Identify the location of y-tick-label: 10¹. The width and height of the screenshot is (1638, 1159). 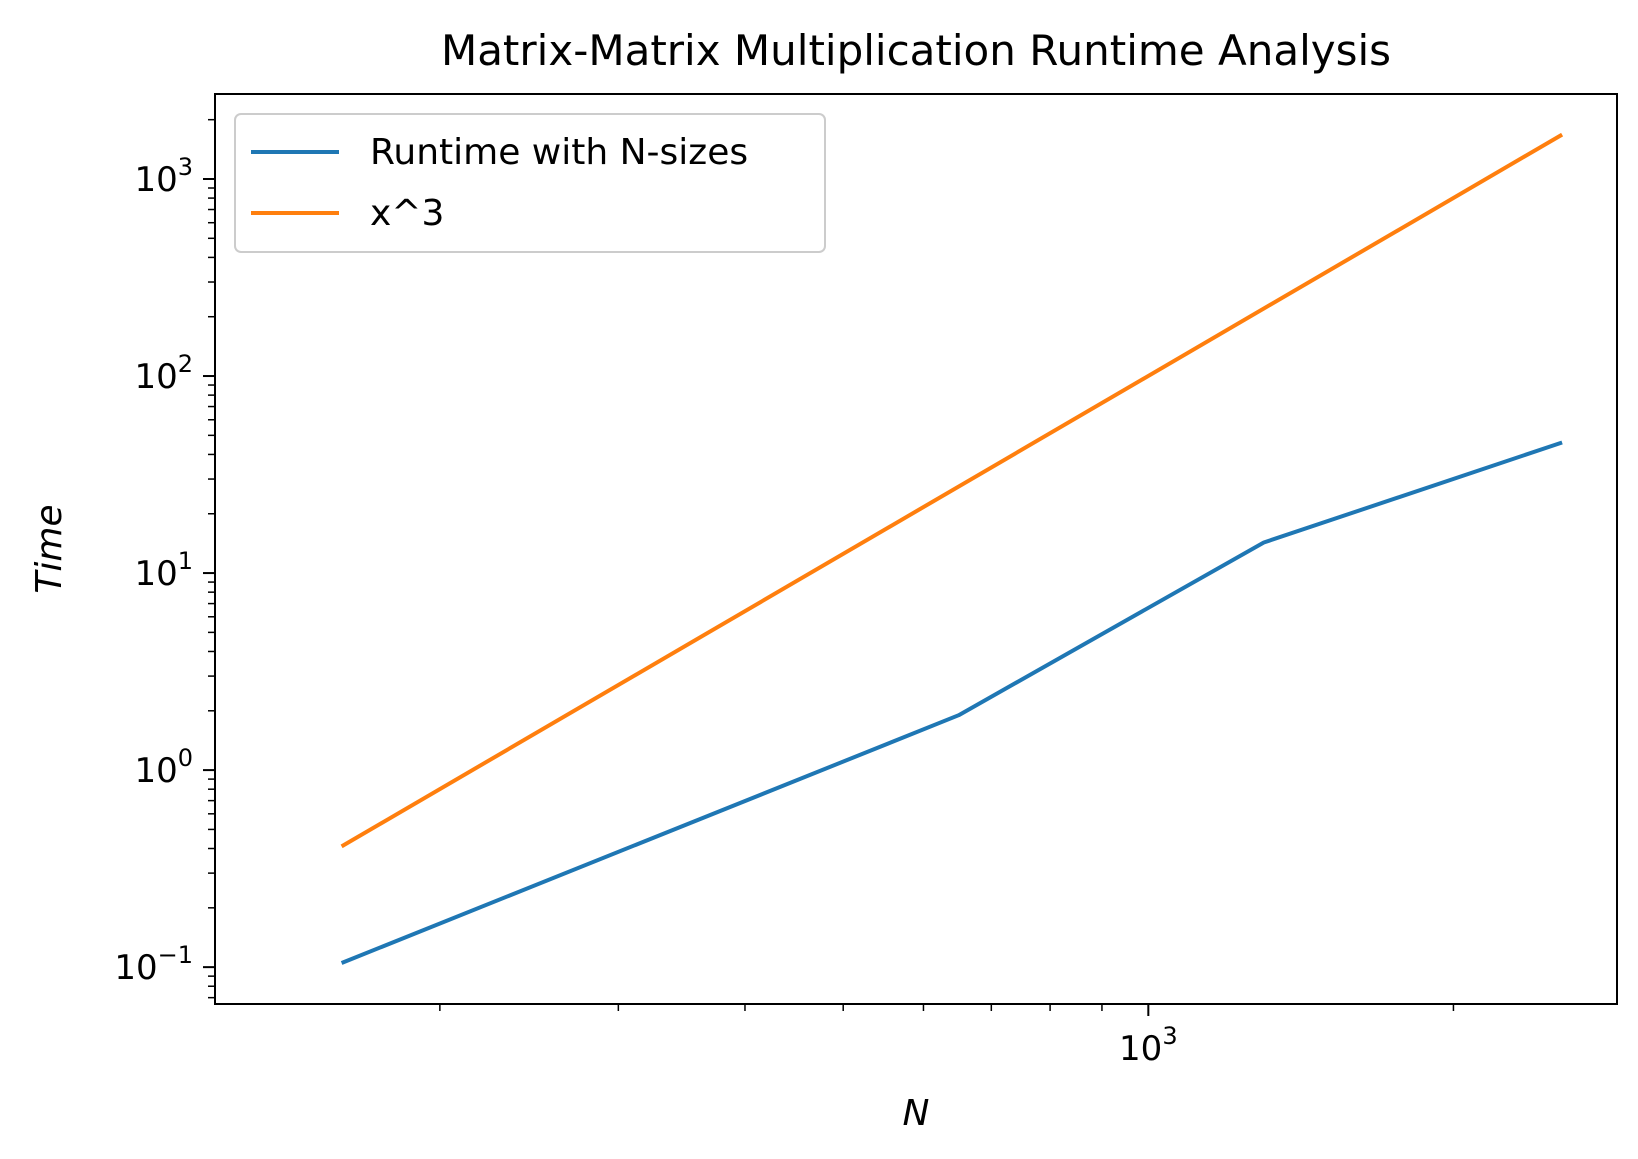
(163, 570).